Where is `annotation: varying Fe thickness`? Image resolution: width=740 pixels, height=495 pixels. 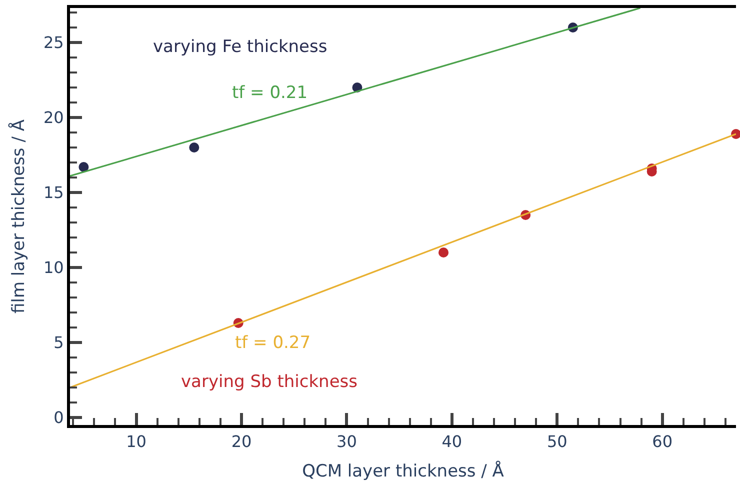
annotation: varying Fe thickness is located at coordinates (240, 47).